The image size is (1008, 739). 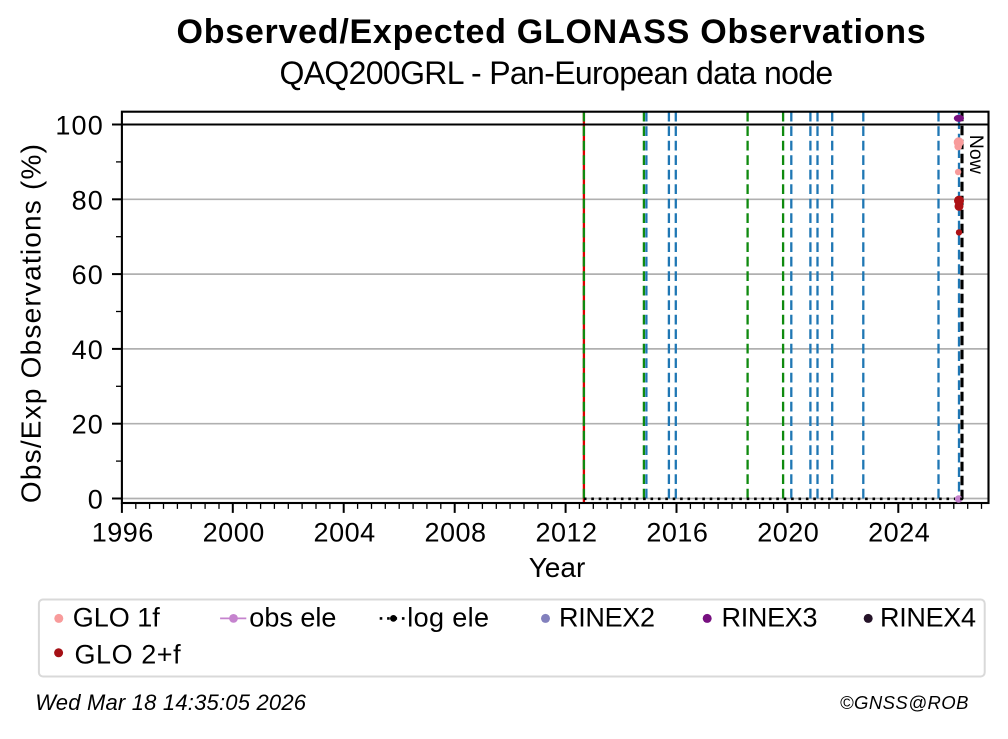 I want to click on svg-text: GLO 2+f, so click(x=128, y=655).